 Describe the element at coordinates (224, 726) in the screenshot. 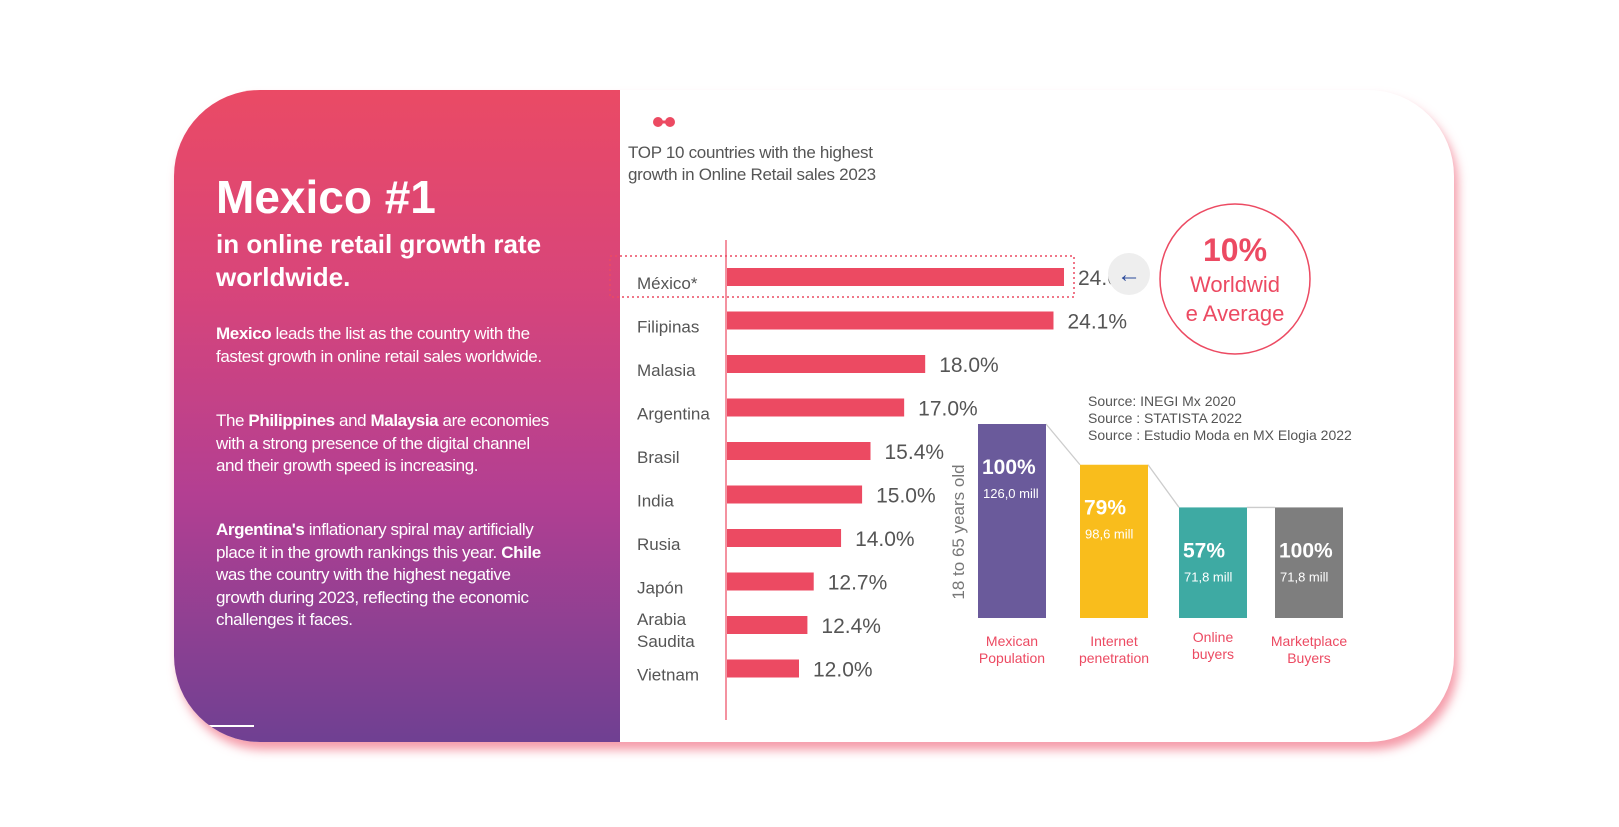

I see `decorative-line` at that location.